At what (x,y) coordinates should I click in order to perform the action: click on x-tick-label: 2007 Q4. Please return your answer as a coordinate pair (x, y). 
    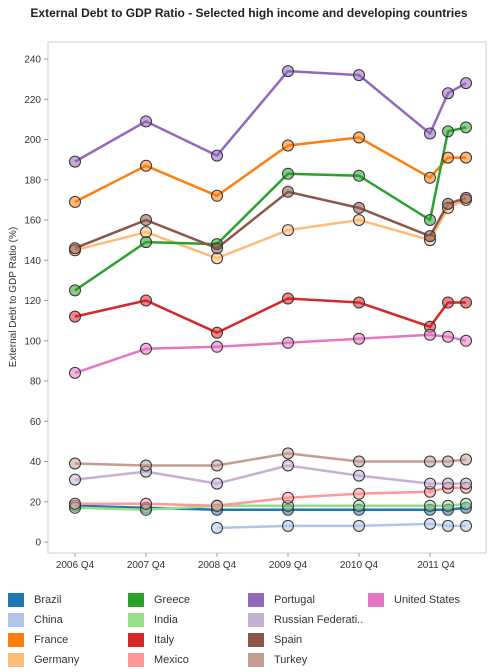
    Looking at the image, I should click on (146, 565).